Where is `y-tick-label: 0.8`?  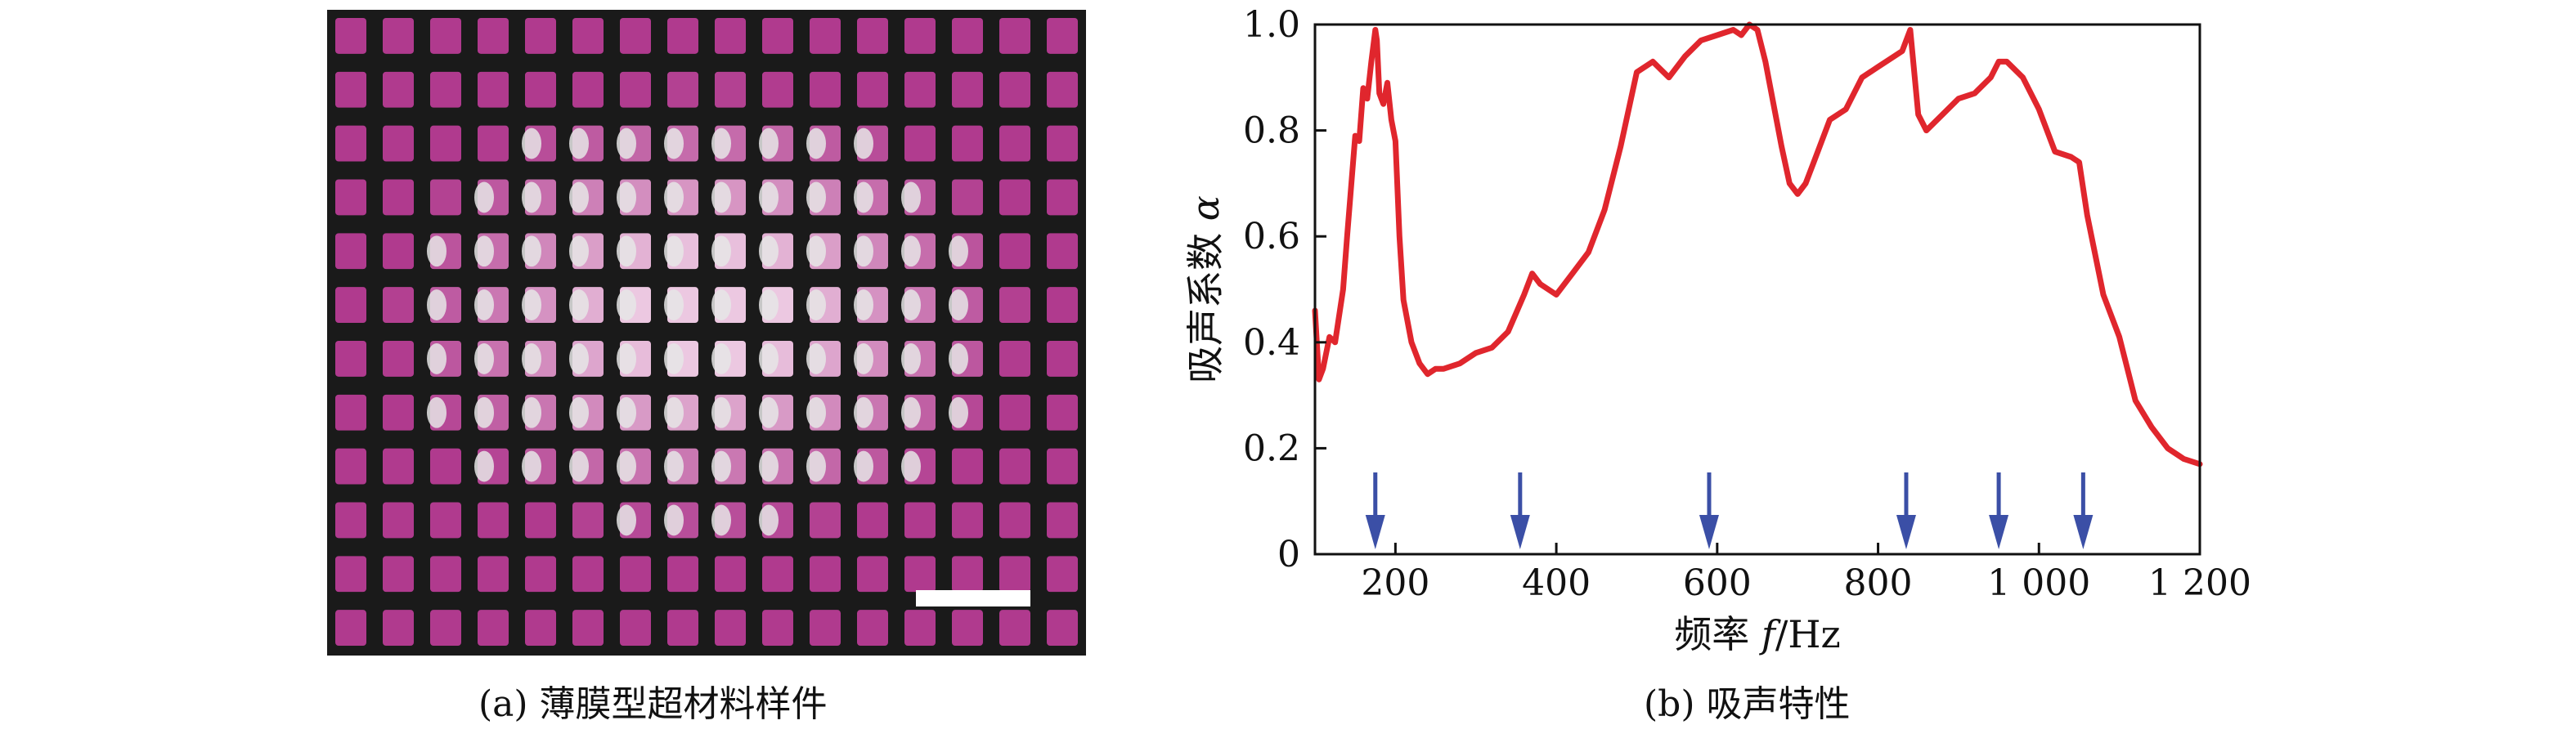
y-tick-label: 0.8 is located at coordinates (1272, 131).